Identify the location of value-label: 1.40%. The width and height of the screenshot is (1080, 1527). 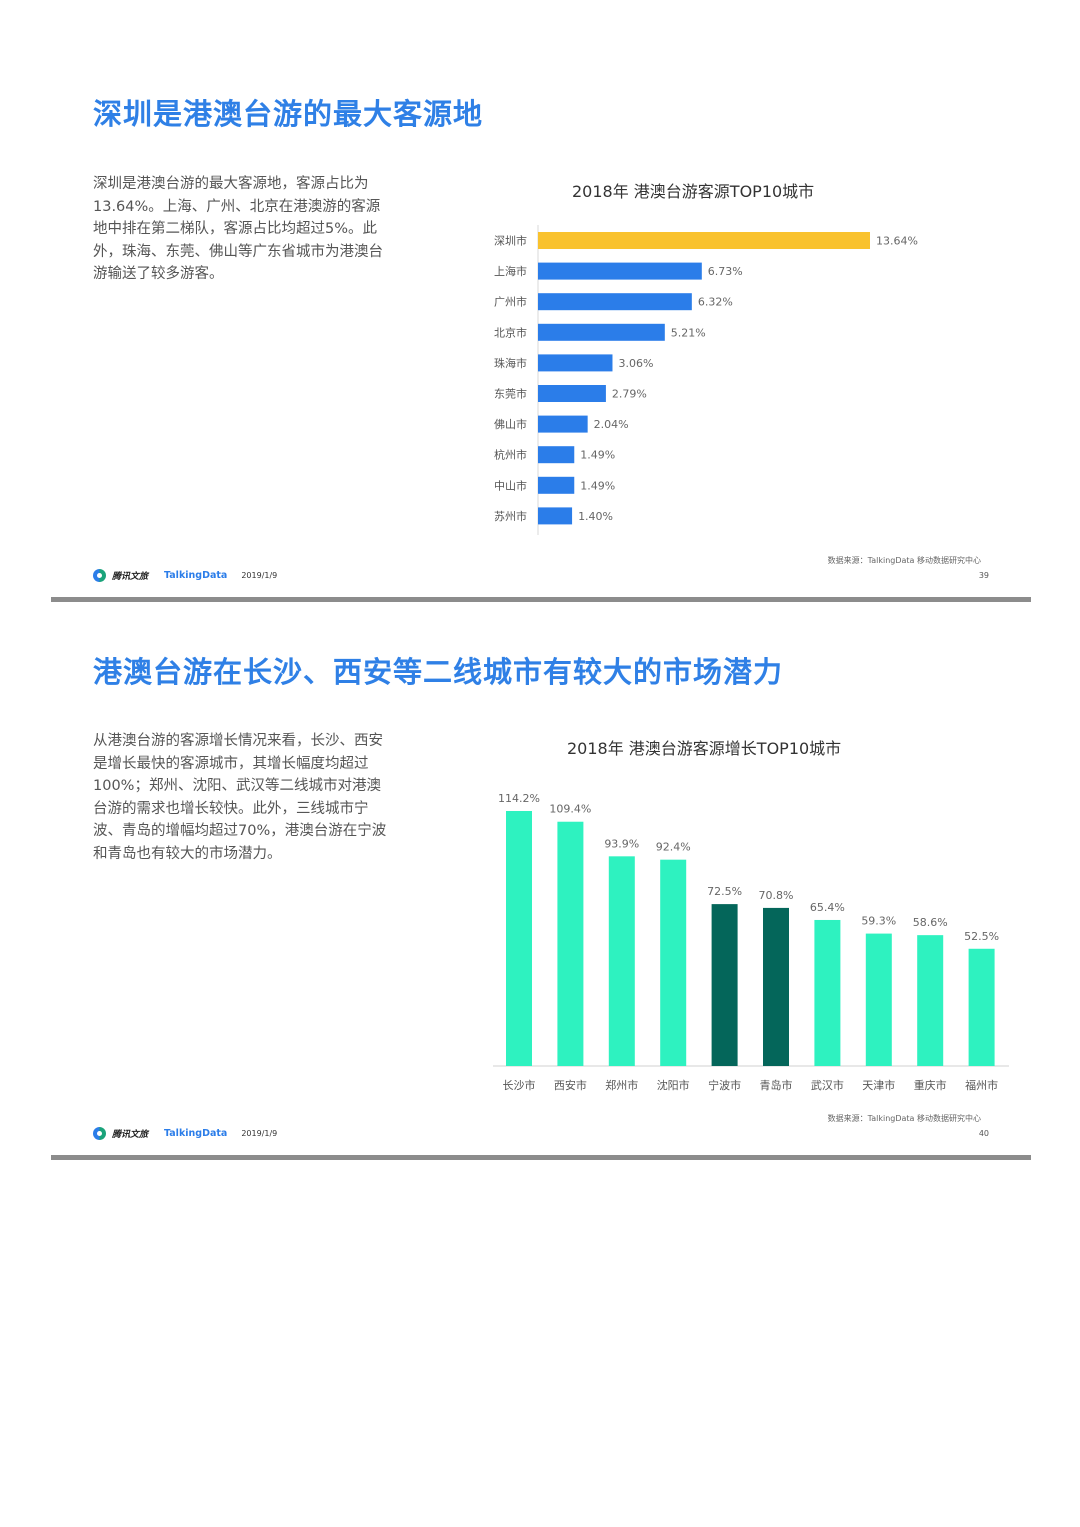
(595, 516).